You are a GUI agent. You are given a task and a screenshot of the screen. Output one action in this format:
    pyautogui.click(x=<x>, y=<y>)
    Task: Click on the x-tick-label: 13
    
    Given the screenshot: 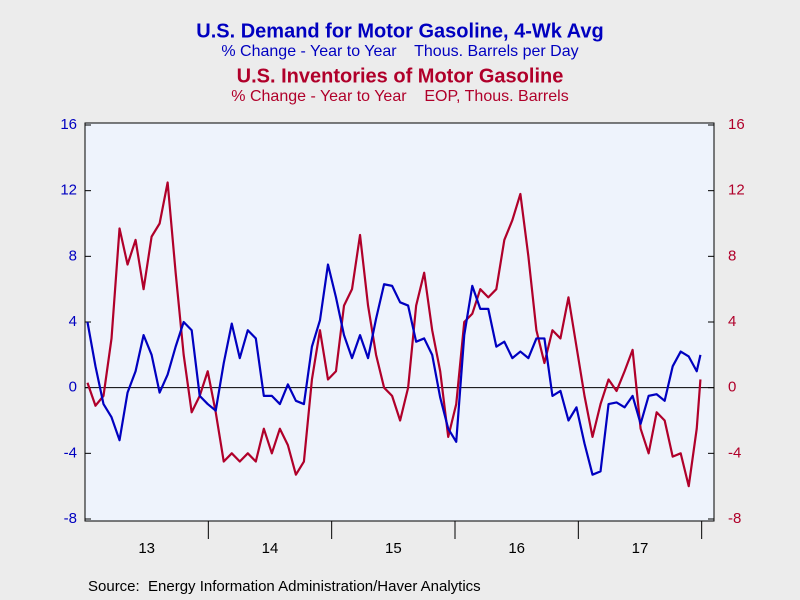 What is the action you would take?
    pyautogui.click(x=146, y=548)
    